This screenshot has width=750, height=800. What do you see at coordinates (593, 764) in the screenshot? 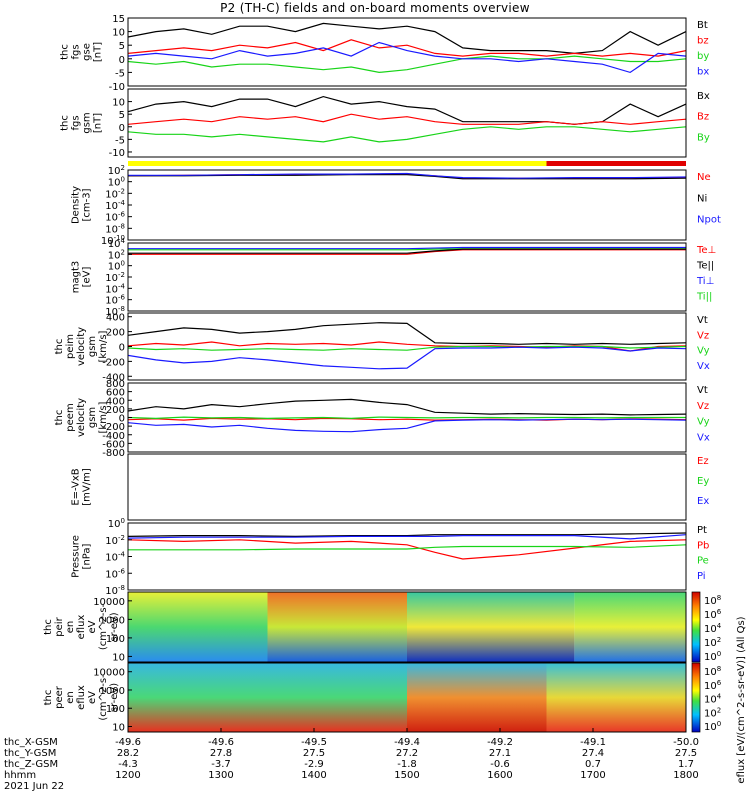
I see `x-tick-label: 0.7` at bounding box center [593, 764].